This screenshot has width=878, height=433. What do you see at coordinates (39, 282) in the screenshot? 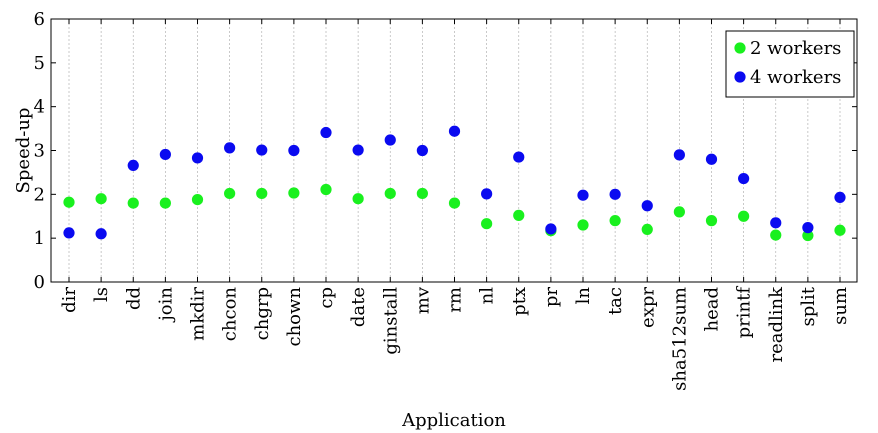
I see `y-tick-label: 0` at bounding box center [39, 282].